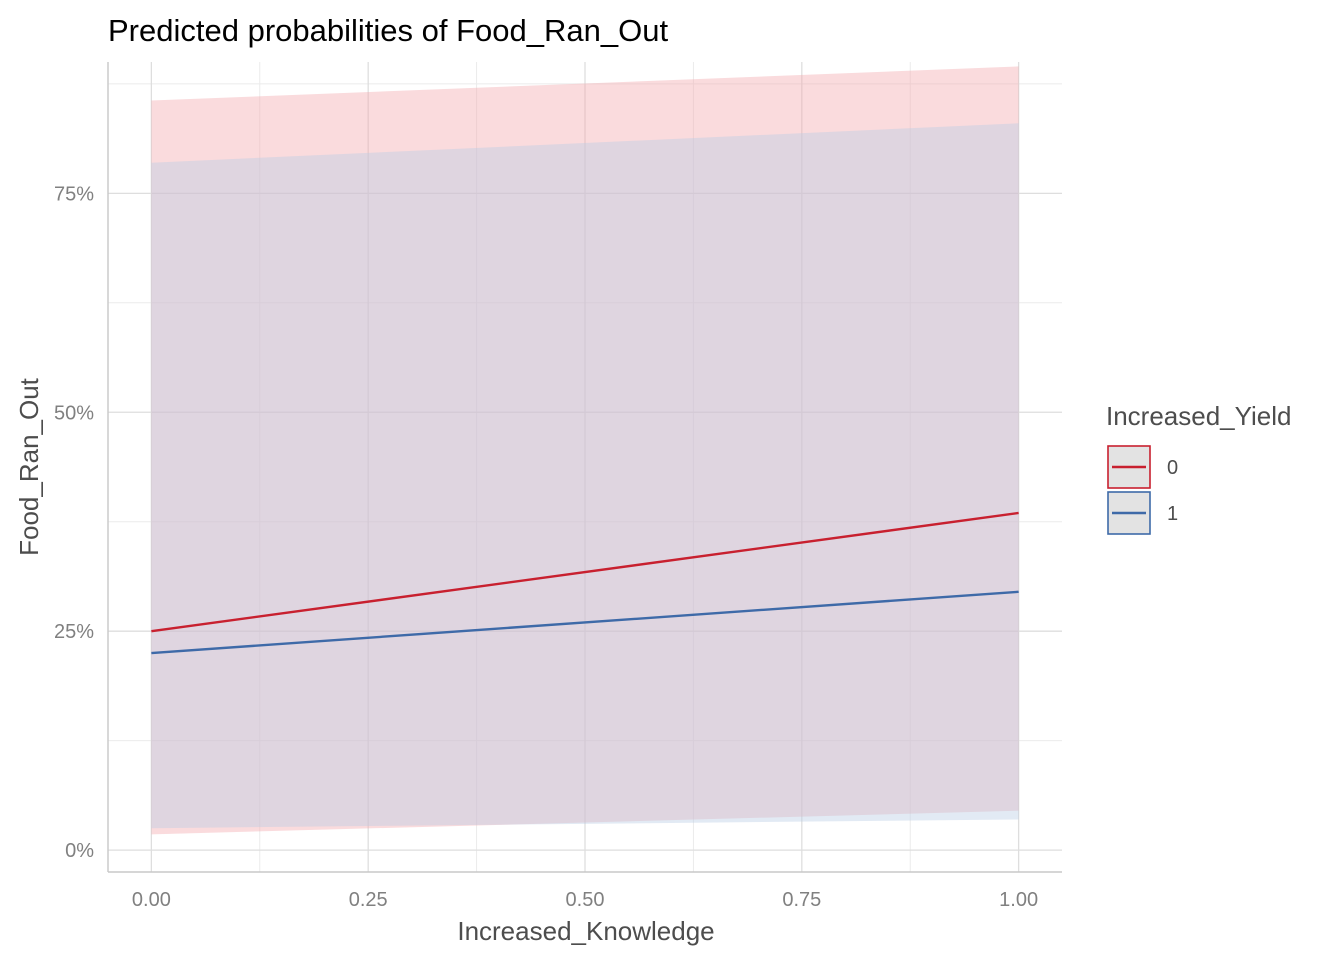 The width and height of the screenshot is (1344, 960). I want to click on chart-title: Predicted probabilities of Food_Ran_Out, so click(388, 30).